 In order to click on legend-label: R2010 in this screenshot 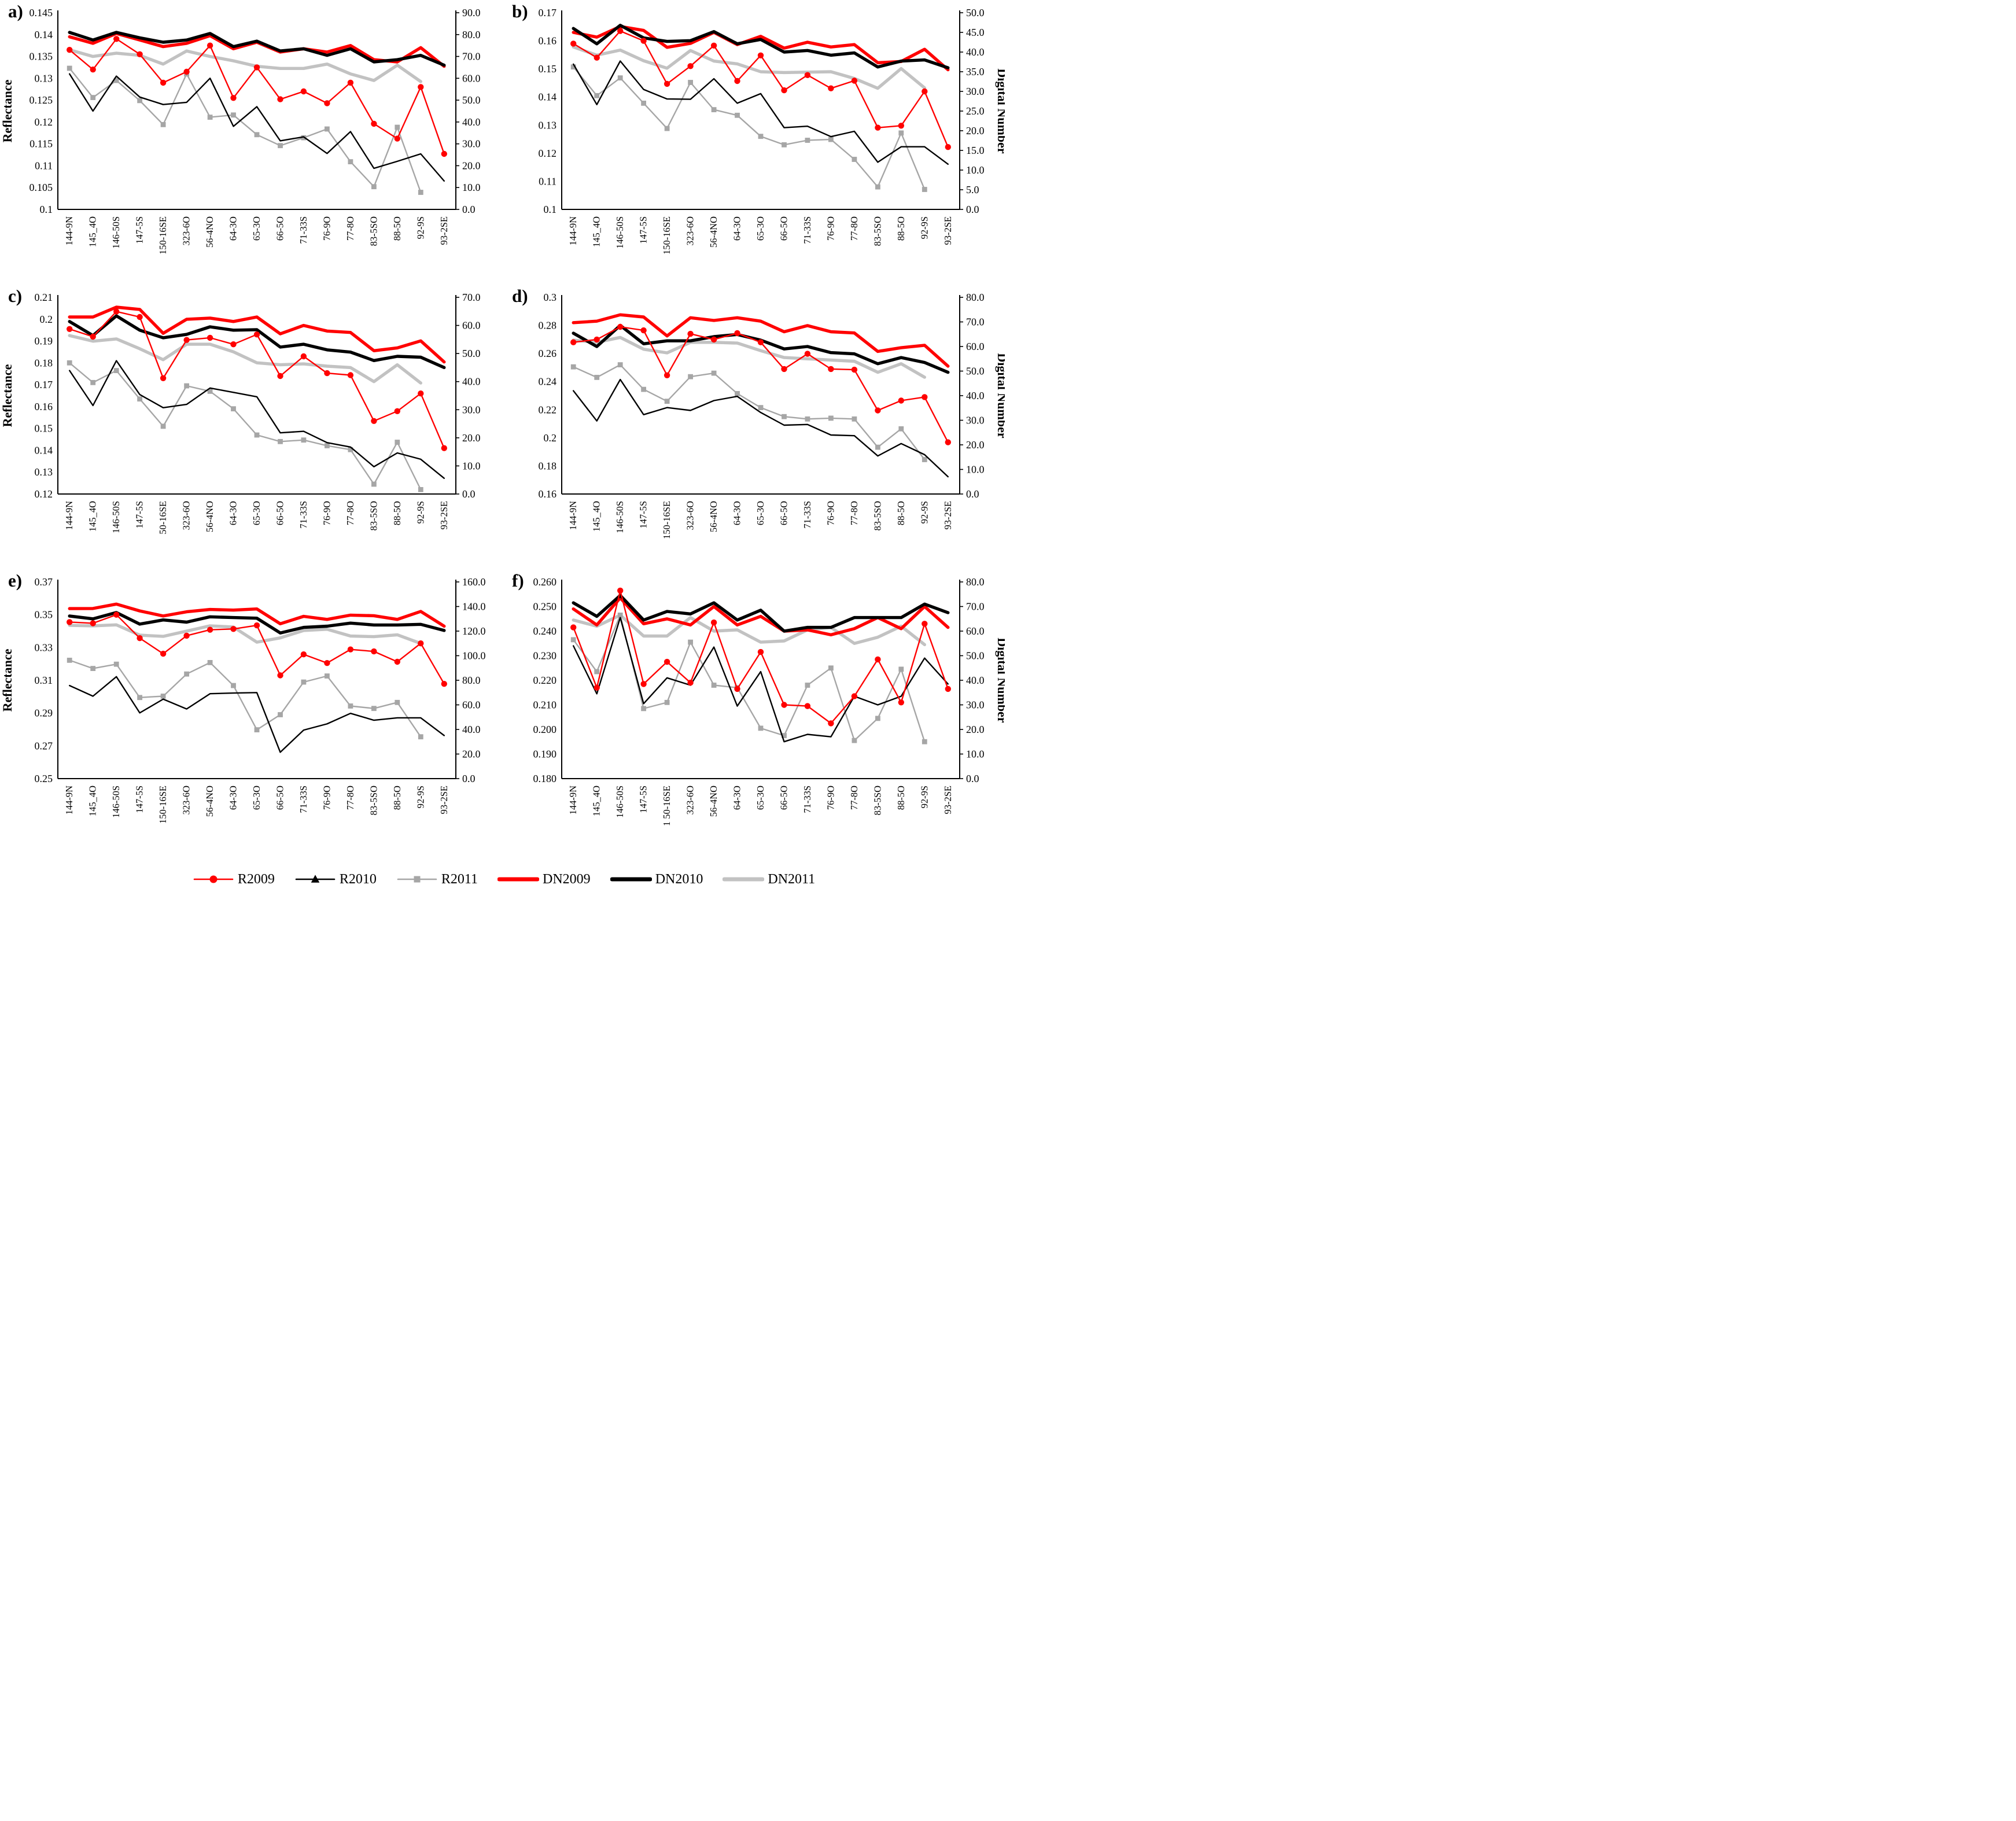, I will do `click(358, 879)`.